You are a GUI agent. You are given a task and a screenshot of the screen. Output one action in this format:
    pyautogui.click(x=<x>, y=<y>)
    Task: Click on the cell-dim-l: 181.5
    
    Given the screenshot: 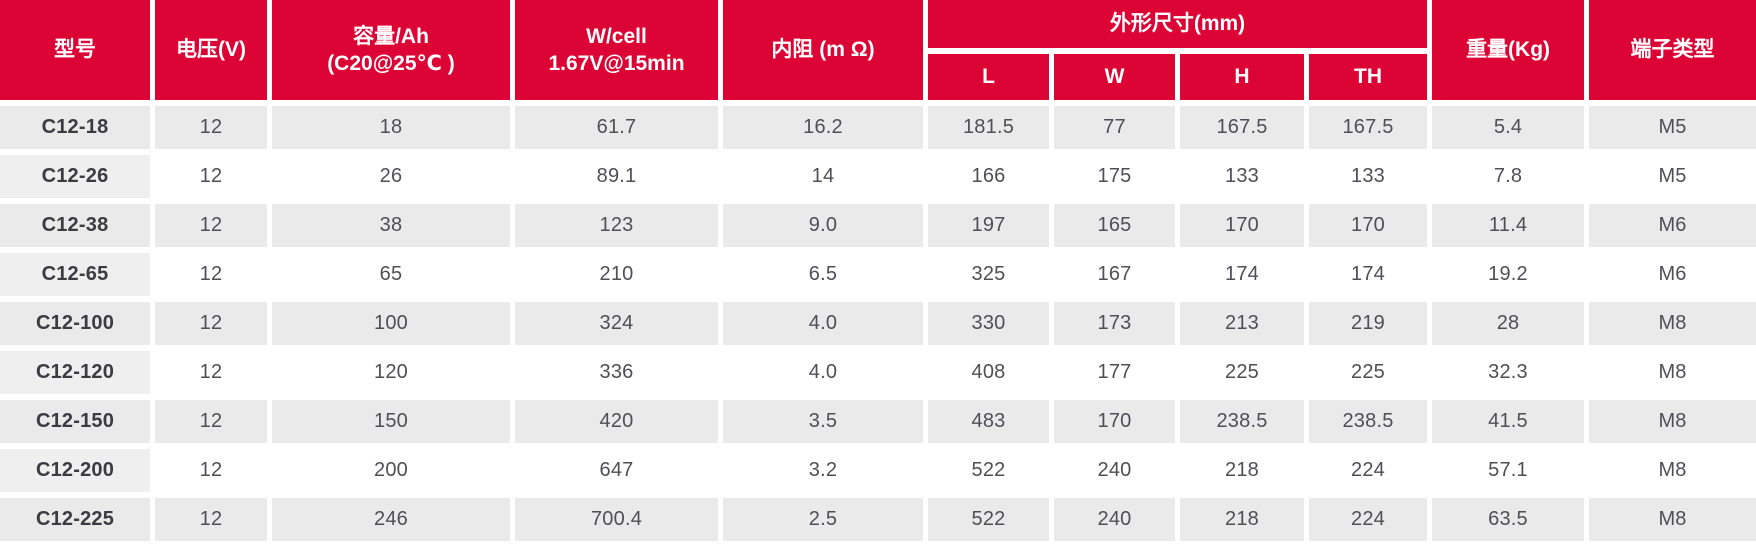 What is the action you would take?
    pyautogui.click(x=988, y=127)
    